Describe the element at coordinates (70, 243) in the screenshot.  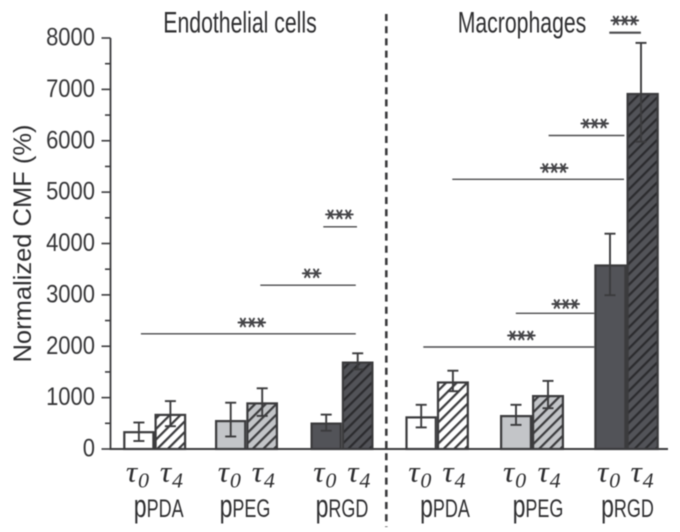
I see `svg-text: 4000` at that location.